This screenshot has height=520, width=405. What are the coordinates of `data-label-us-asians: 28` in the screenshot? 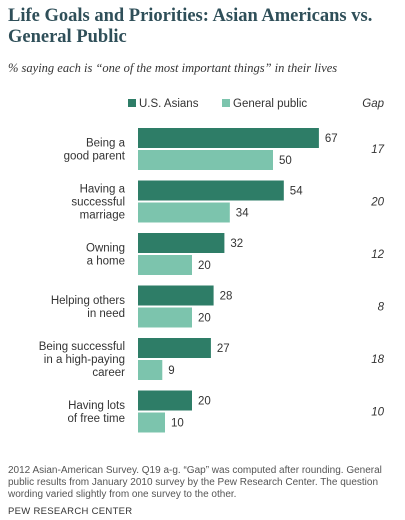 It's located at (226, 297).